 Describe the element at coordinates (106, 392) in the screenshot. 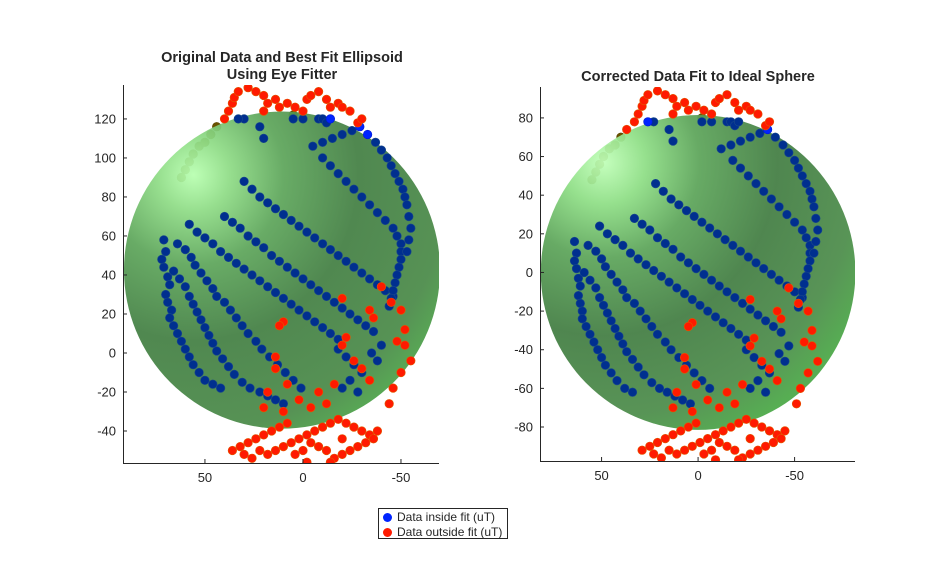

I see `y-tick-label: -20` at that location.